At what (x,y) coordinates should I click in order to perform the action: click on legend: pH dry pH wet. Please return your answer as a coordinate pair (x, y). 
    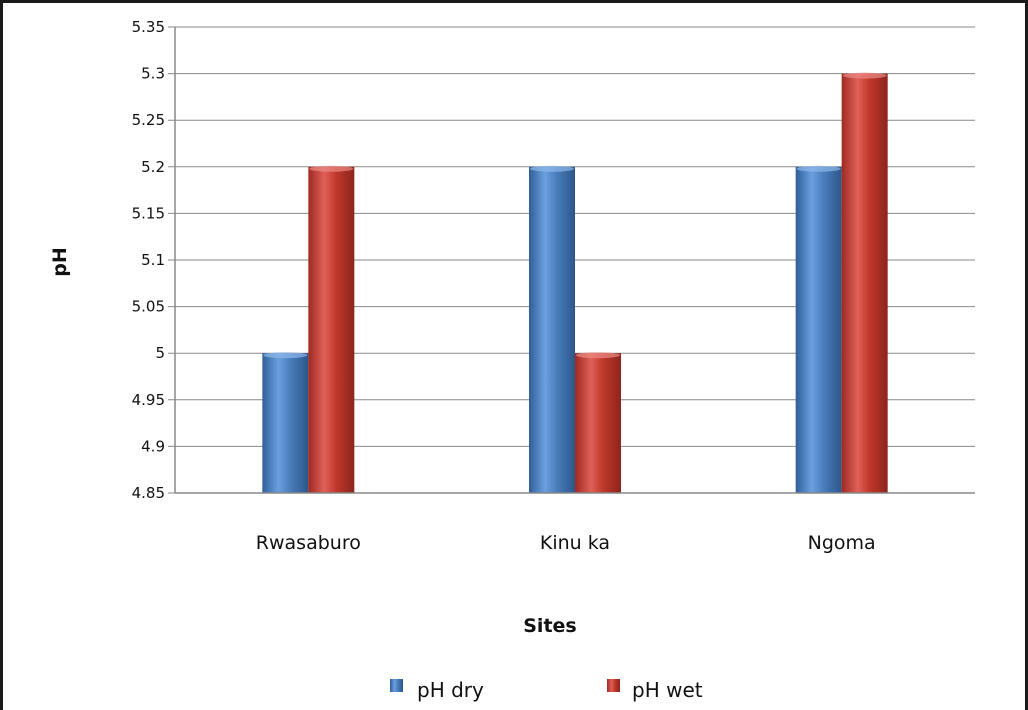
    Looking at the image, I should click on (546, 690).